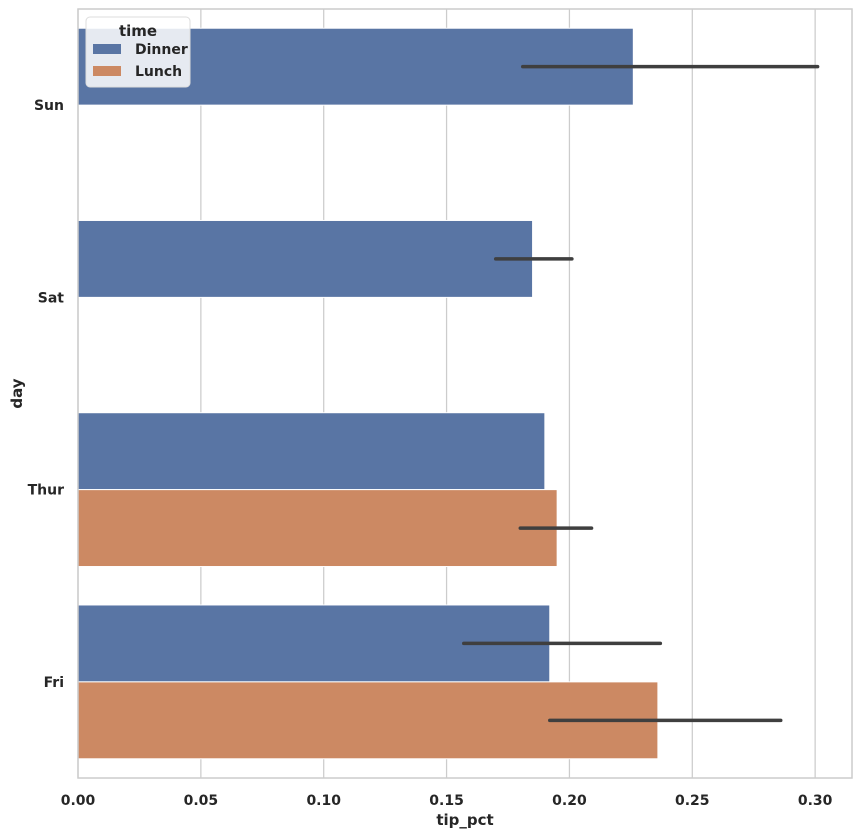  Describe the element at coordinates (464, 820) in the screenshot. I see `x-axis-label: tip_pct` at that location.